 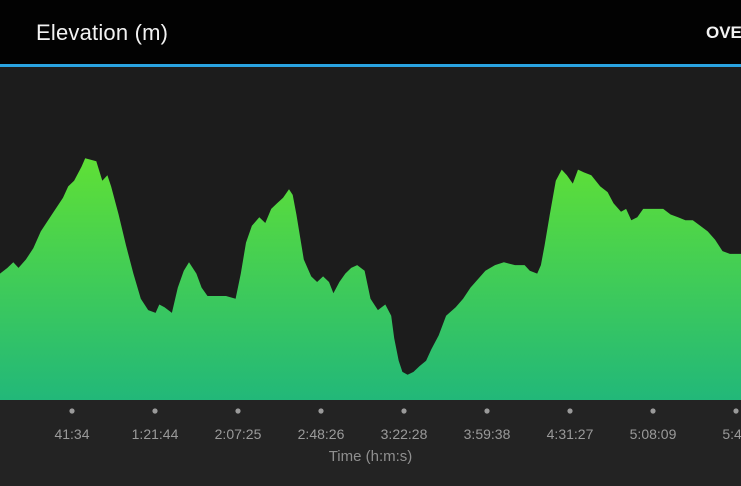 I want to click on x-tick-label: 3:22:28, so click(x=404, y=434).